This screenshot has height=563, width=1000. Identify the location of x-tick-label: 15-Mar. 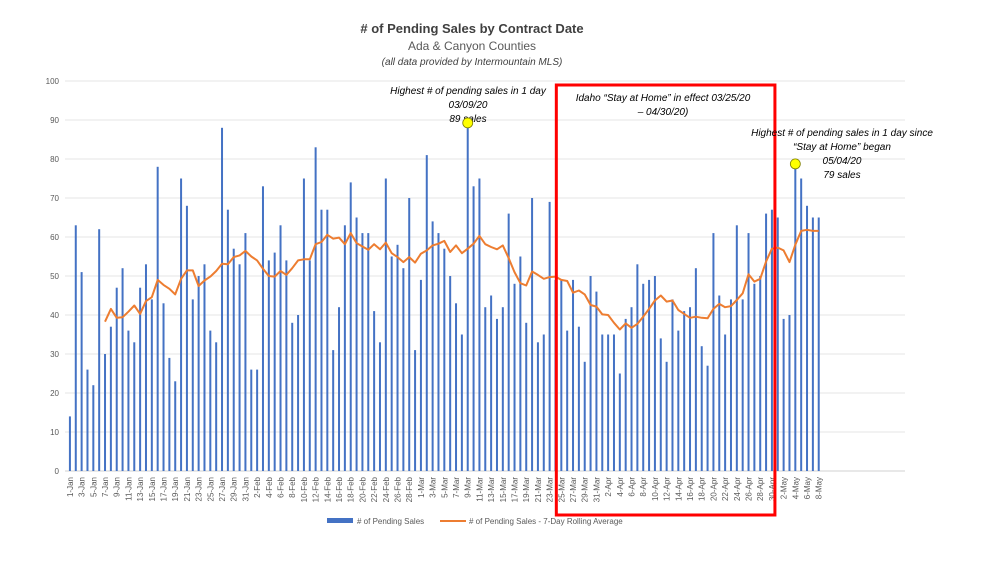
(503, 490).